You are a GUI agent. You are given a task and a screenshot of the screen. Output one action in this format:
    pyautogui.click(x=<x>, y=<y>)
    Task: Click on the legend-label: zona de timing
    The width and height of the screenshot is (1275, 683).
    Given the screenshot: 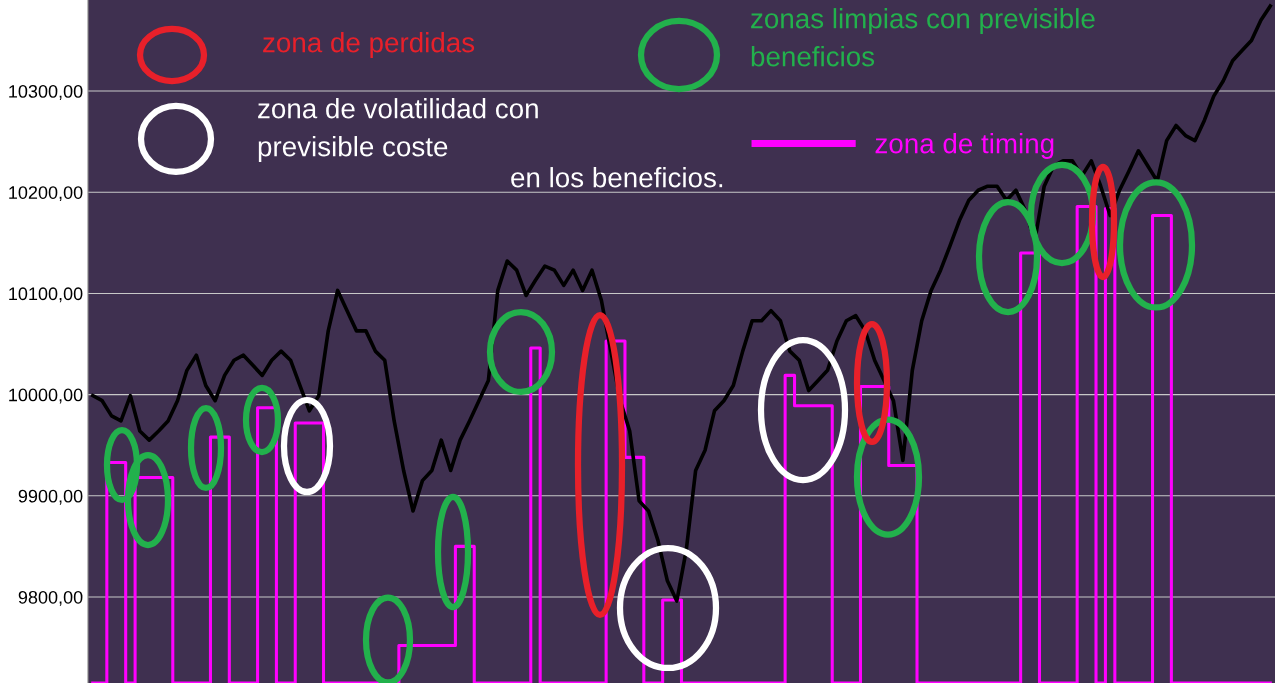 What is the action you would take?
    pyautogui.click(x=964, y=146)
    